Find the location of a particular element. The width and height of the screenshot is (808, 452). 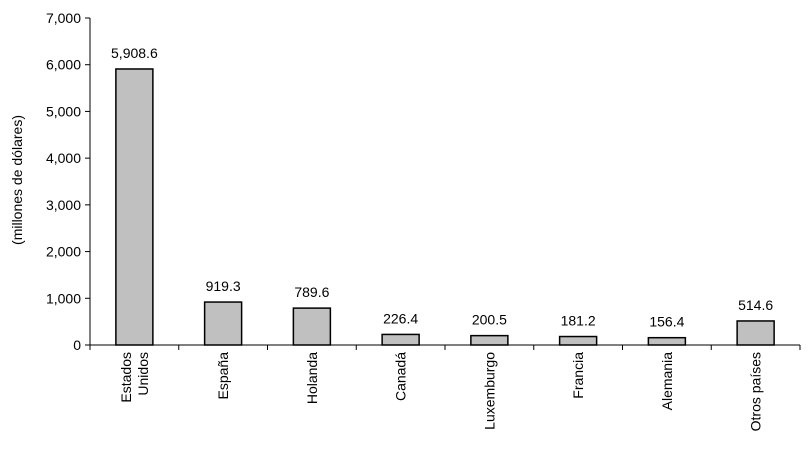

y-tick-label: 7,000 is located at coordinates (63, 18).